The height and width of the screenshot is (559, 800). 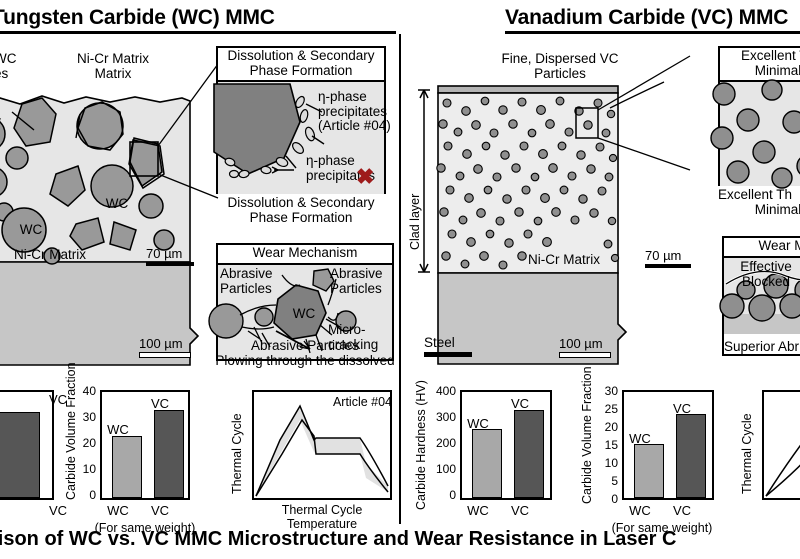 I want to click on inset-wear-mechanism-right: Wear M Effective Blocked, so click(x=759, y=296).